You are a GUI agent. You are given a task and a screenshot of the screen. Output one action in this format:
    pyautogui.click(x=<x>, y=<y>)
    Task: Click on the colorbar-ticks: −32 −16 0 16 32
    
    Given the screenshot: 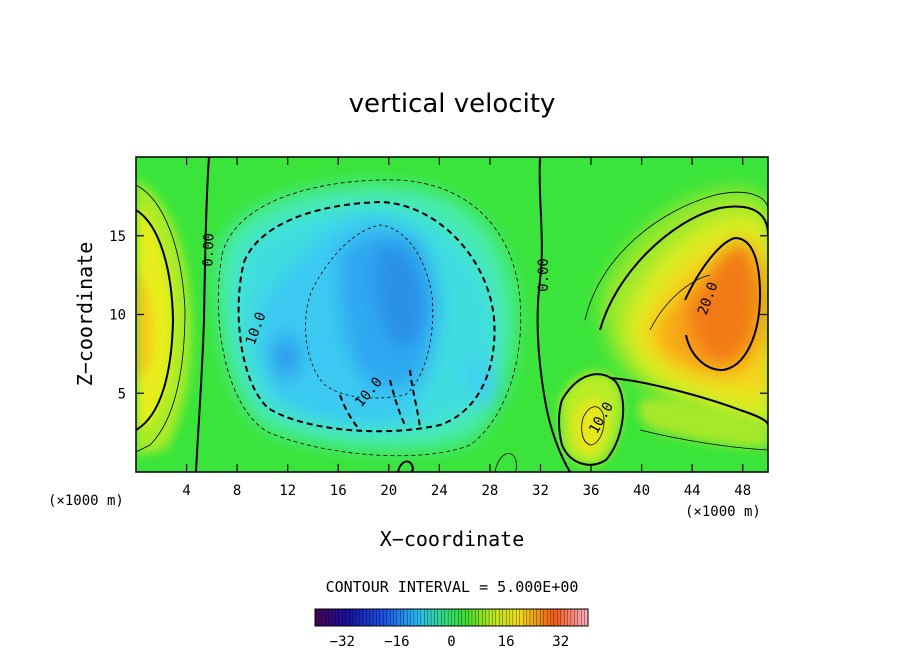 What is the action you would take?
    pyautogui.click(x=449, y=642)
    